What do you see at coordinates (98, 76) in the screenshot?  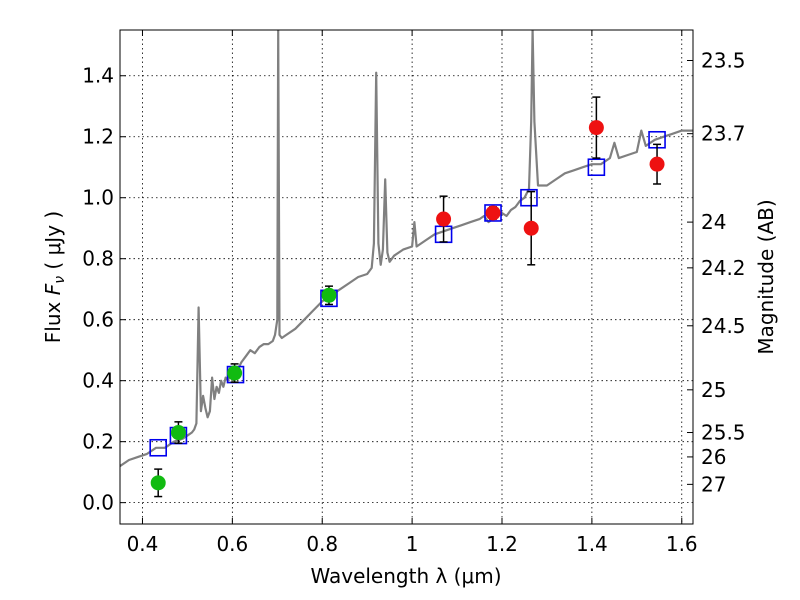 I see `y-tick-label: 1.4` at bounding box center [98, 76].